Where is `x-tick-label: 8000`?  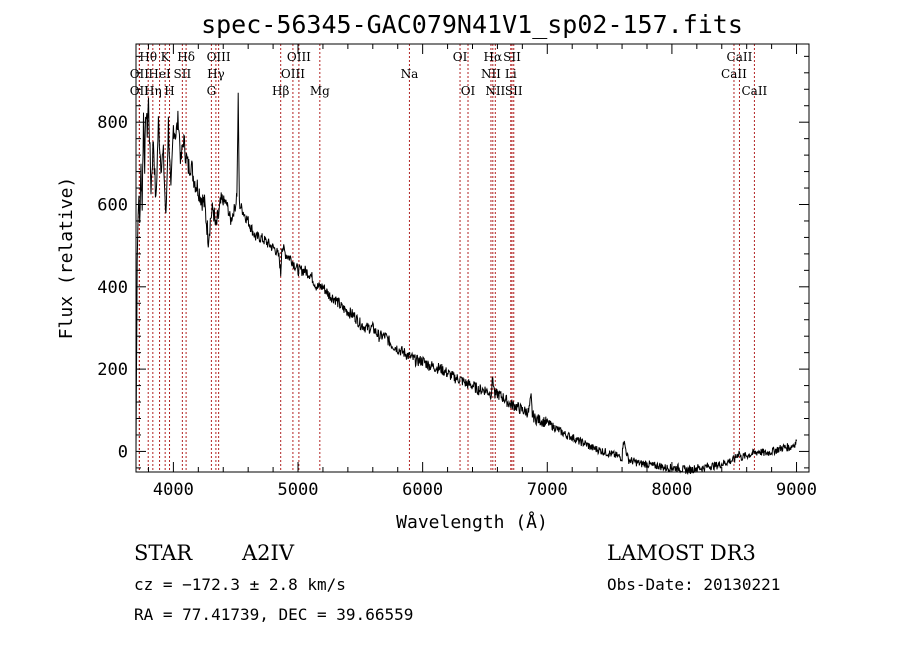
x-tick-label: 8000 is located at coordinates (671, 490).